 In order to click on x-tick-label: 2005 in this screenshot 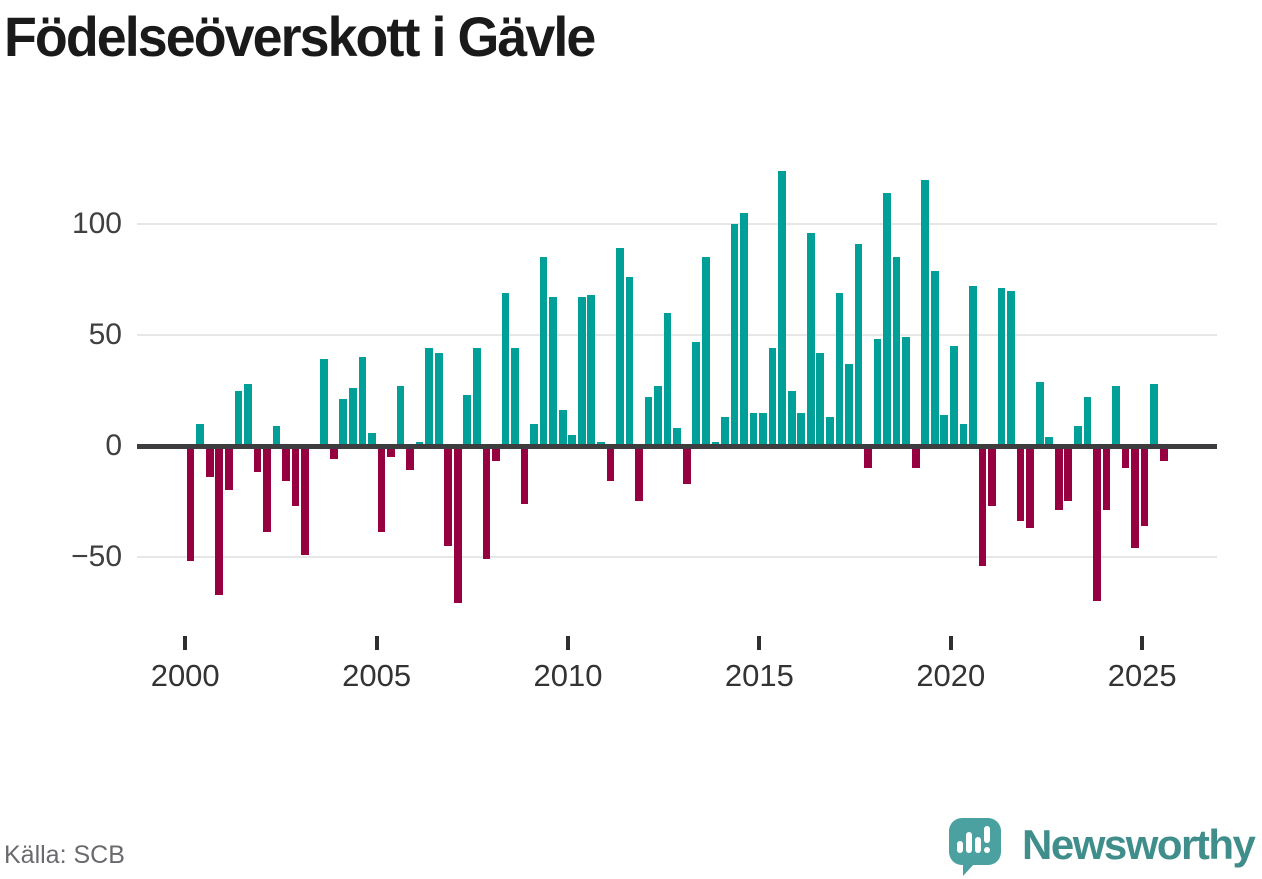, I will do `click(377, 675)`.